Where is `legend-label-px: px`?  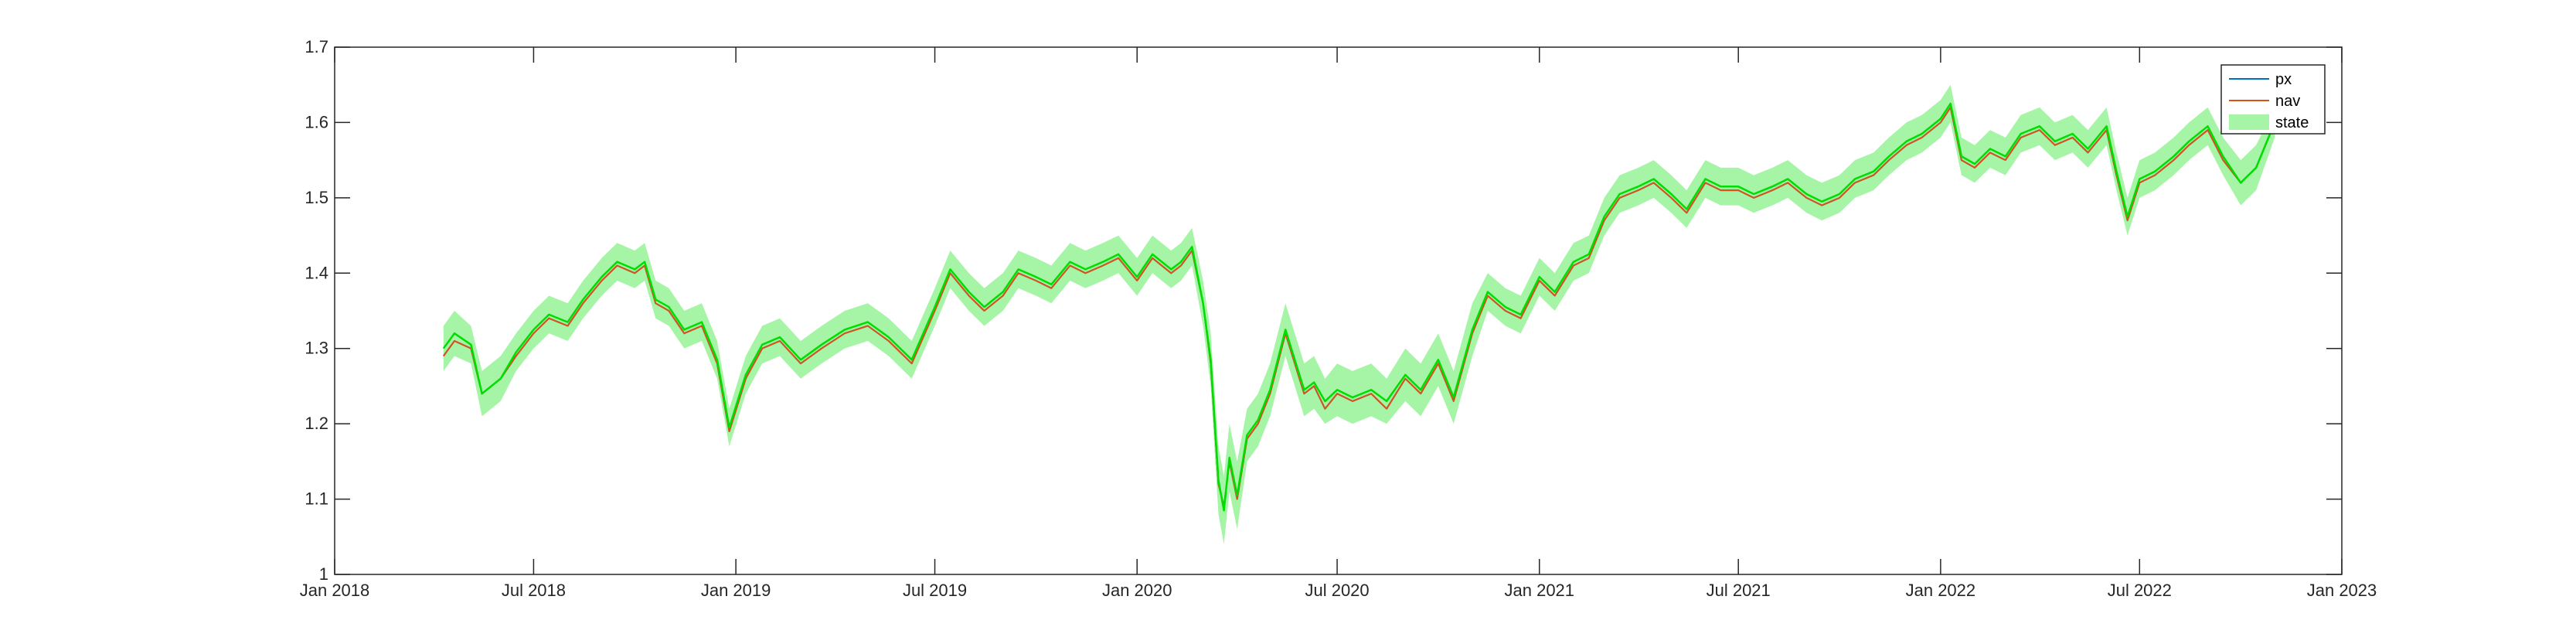 legend-label-px: px is located at coordinates (2283, 79).